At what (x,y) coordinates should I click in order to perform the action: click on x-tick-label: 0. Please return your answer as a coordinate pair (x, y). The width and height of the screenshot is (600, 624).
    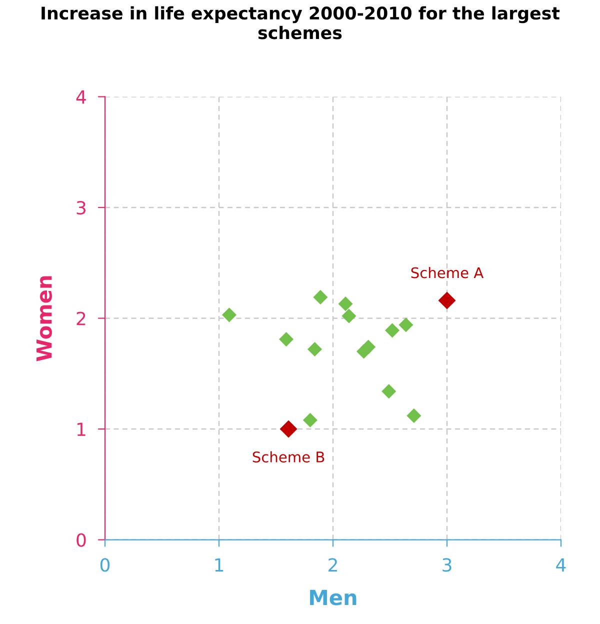
    Looking at the image, I should click on (105, 565).